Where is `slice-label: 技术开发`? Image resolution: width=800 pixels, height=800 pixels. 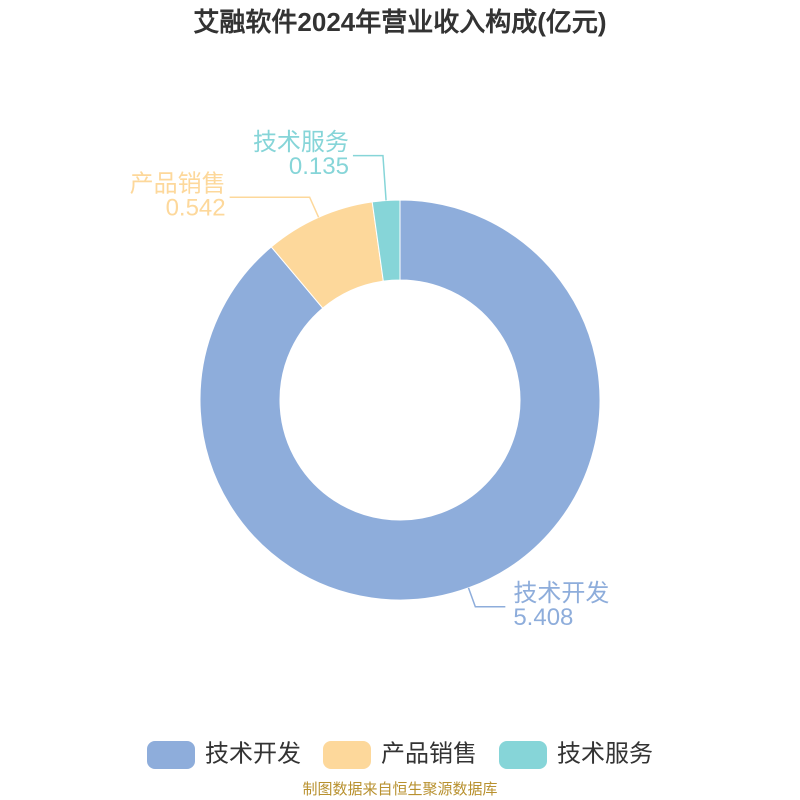 slice-label: 技术开发 is located at coordinates (561, 593).